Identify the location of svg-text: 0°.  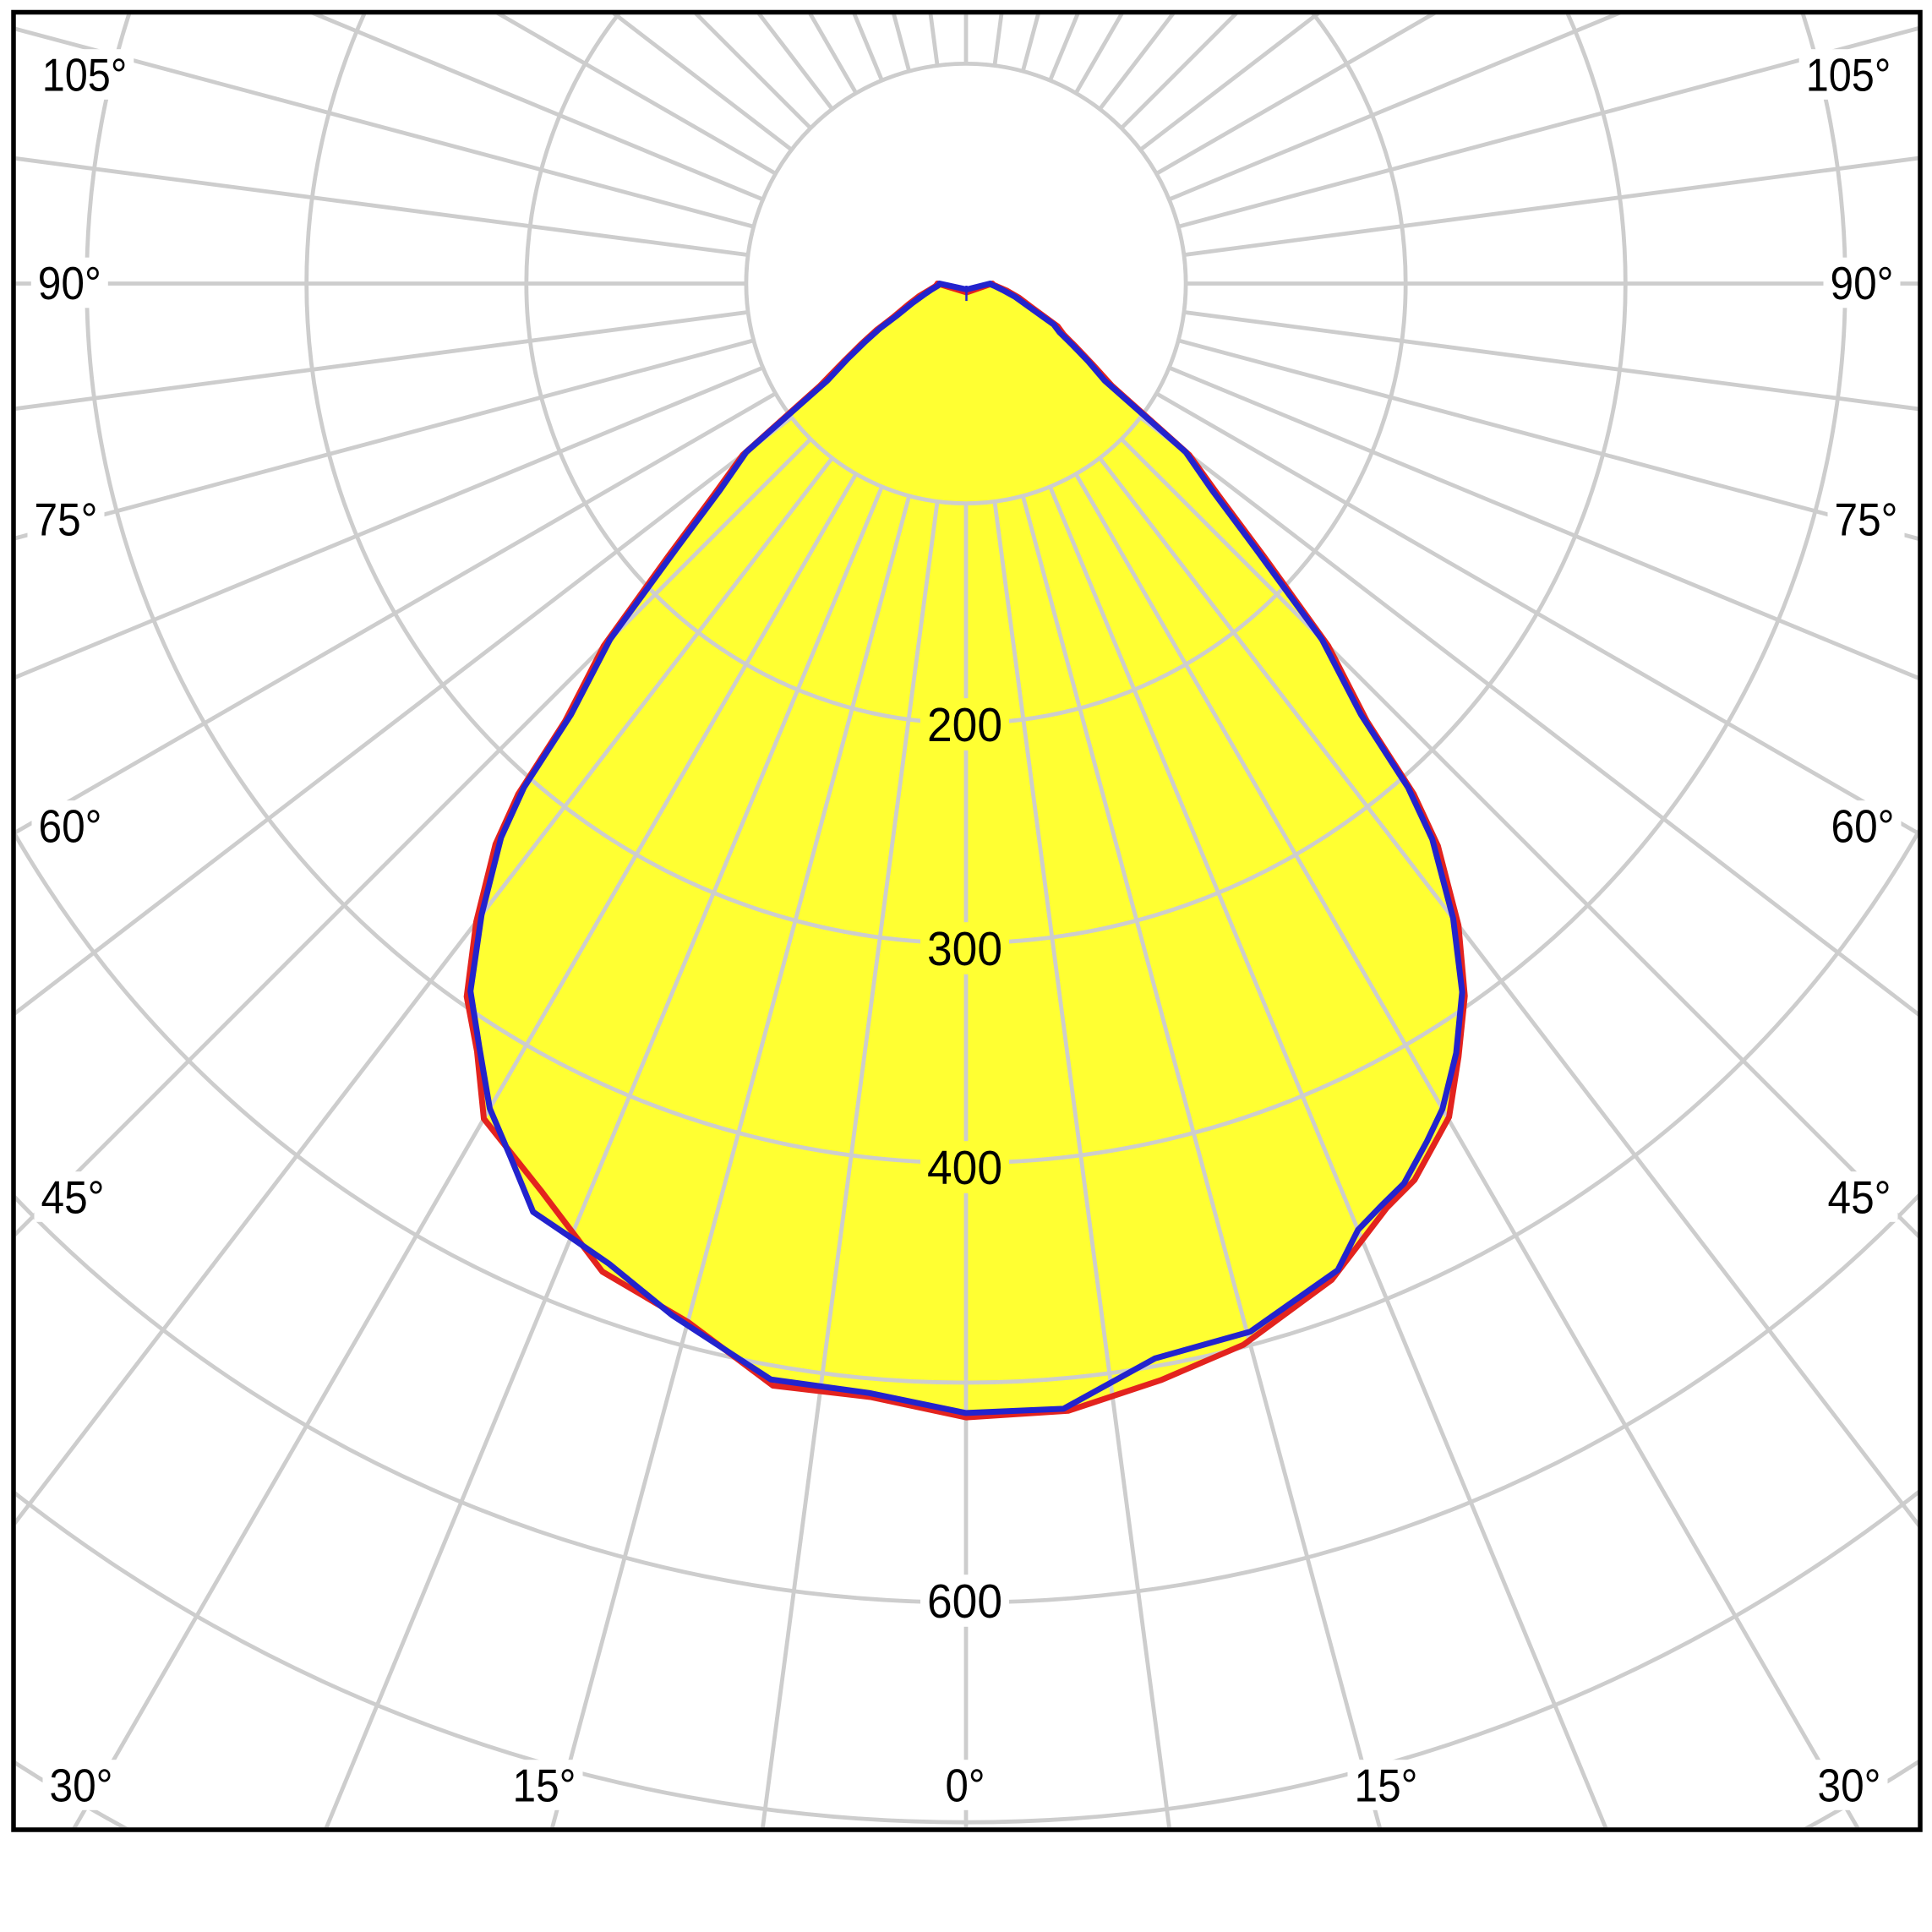
(965, 1785).